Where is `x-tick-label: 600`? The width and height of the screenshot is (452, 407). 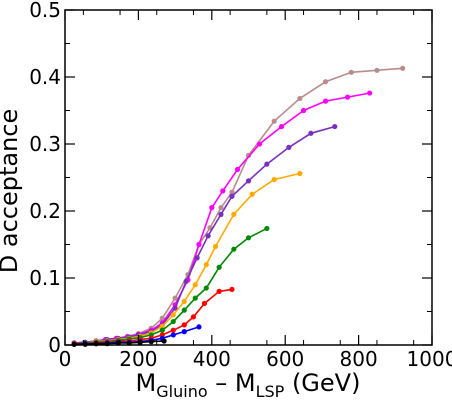
x-tick-label: 600 is located at coordinates (285, 359).